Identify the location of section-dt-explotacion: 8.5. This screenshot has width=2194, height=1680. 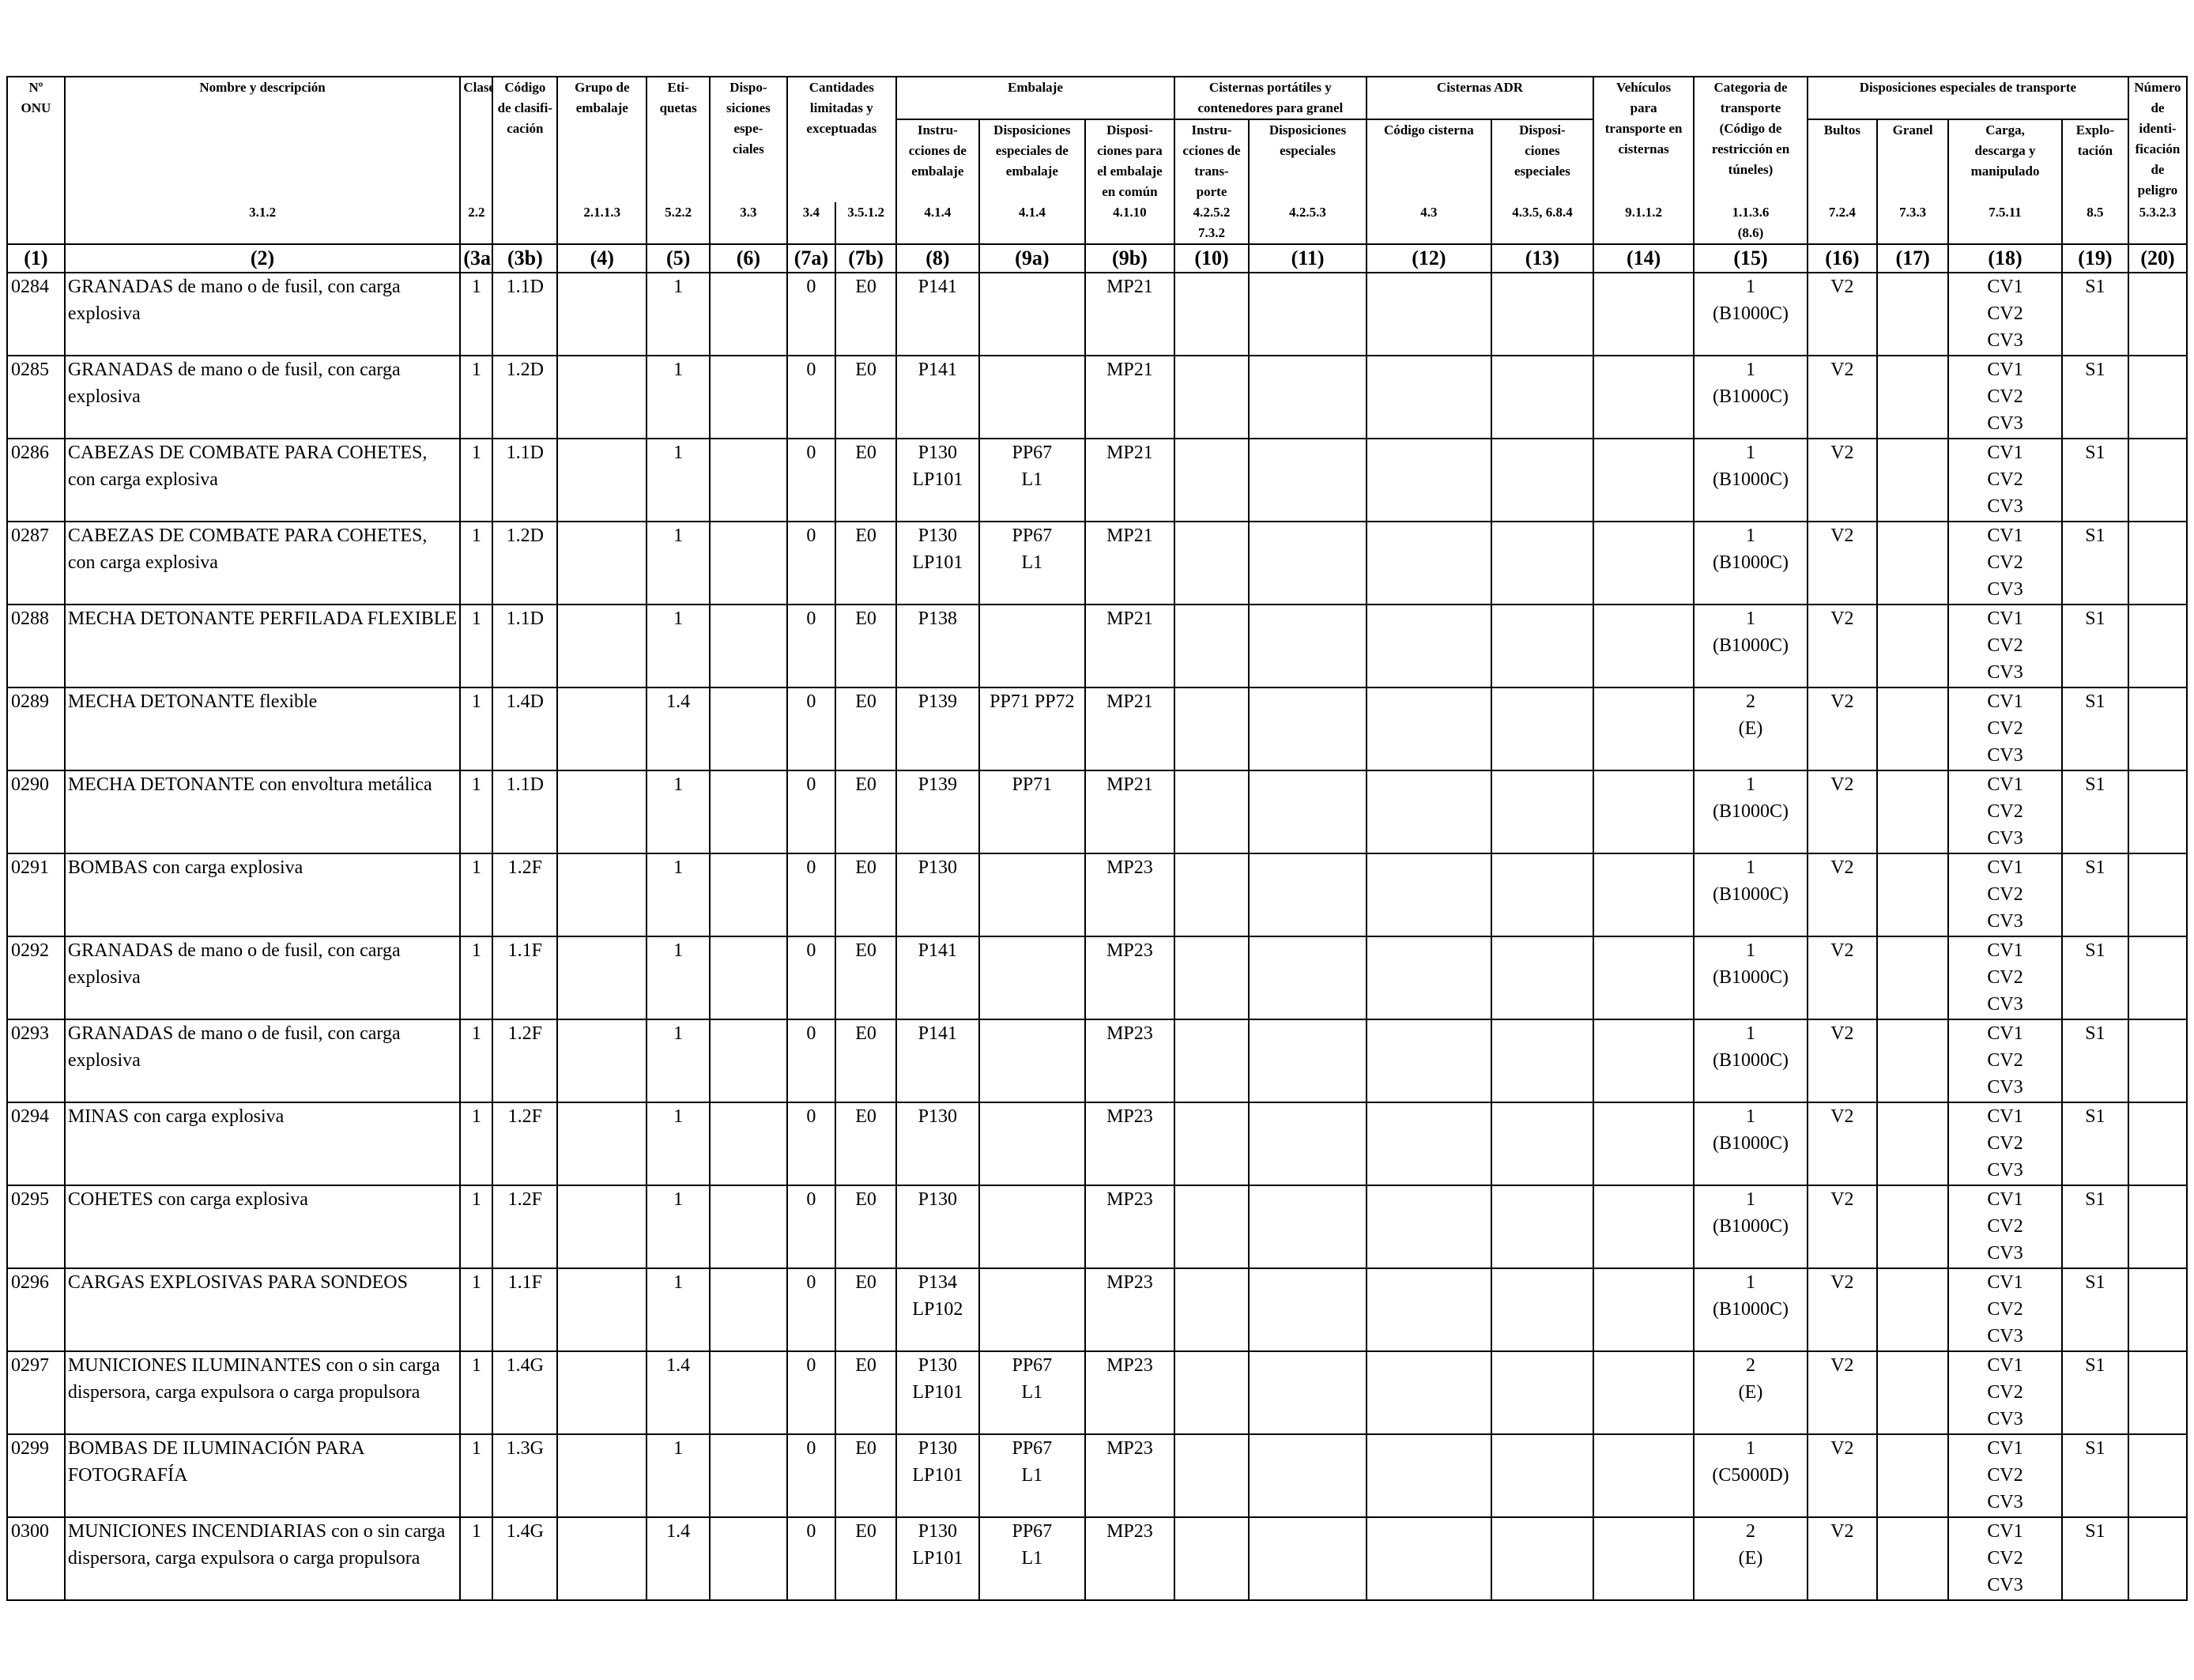
(2094, 223).